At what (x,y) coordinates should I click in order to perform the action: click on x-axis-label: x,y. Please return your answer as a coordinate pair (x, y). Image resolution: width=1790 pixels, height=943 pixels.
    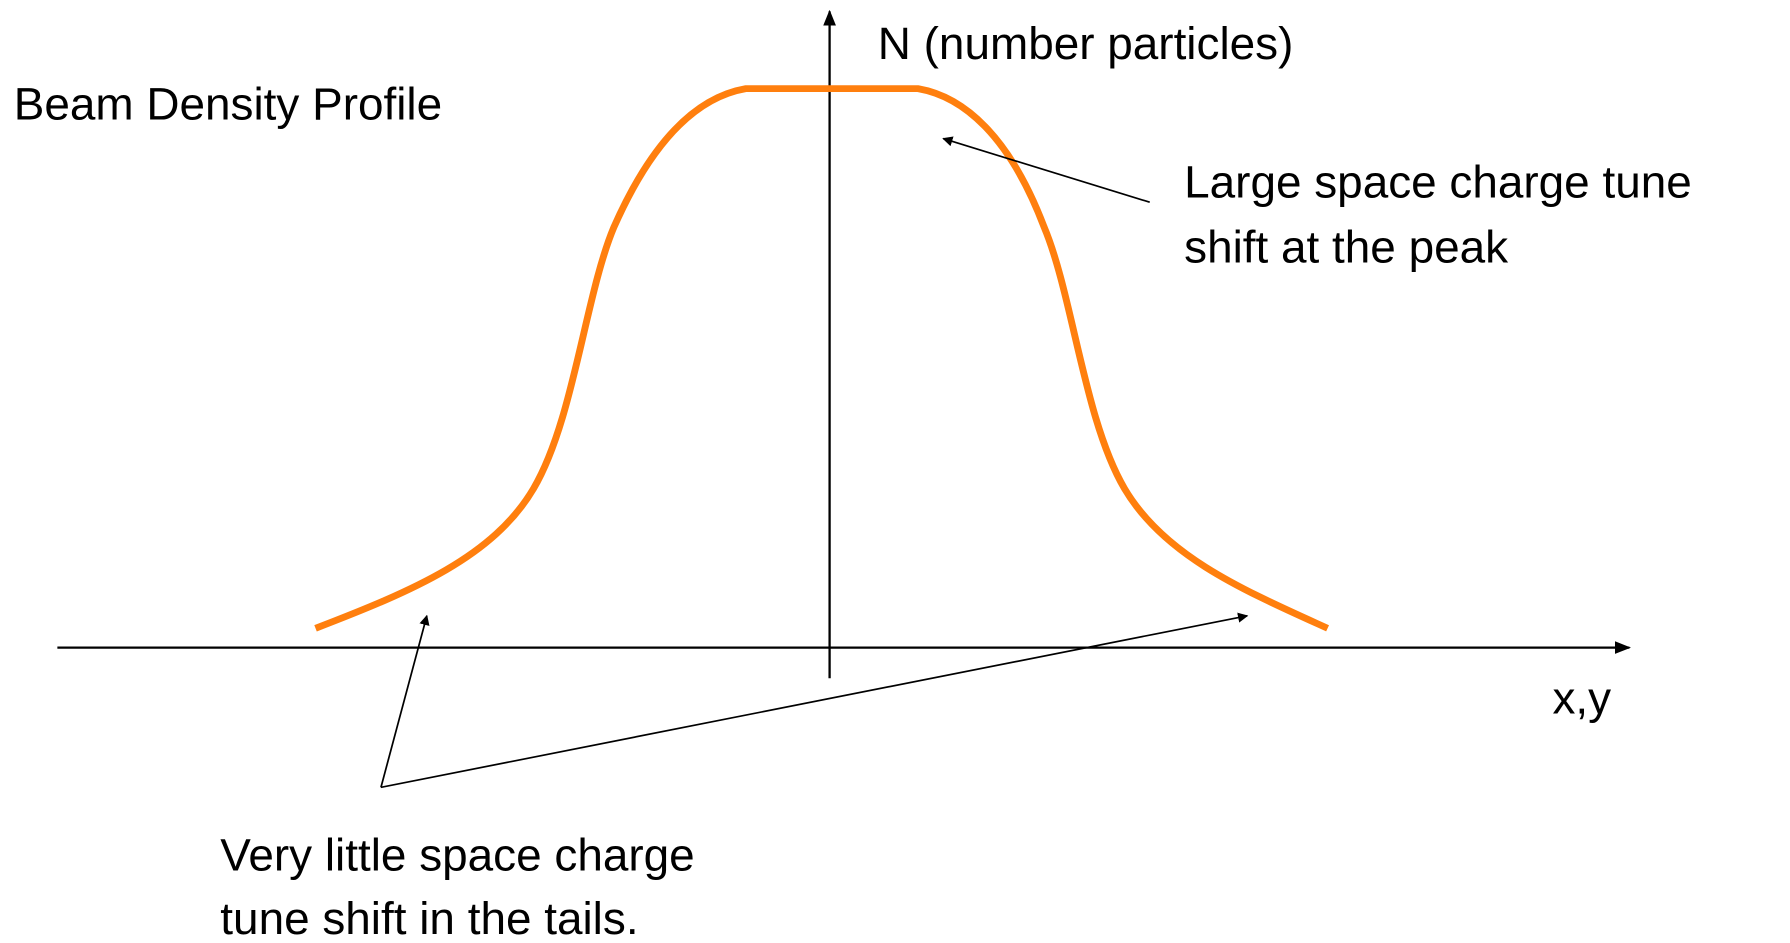
    Looking at the image, I should click on (1581, 698).